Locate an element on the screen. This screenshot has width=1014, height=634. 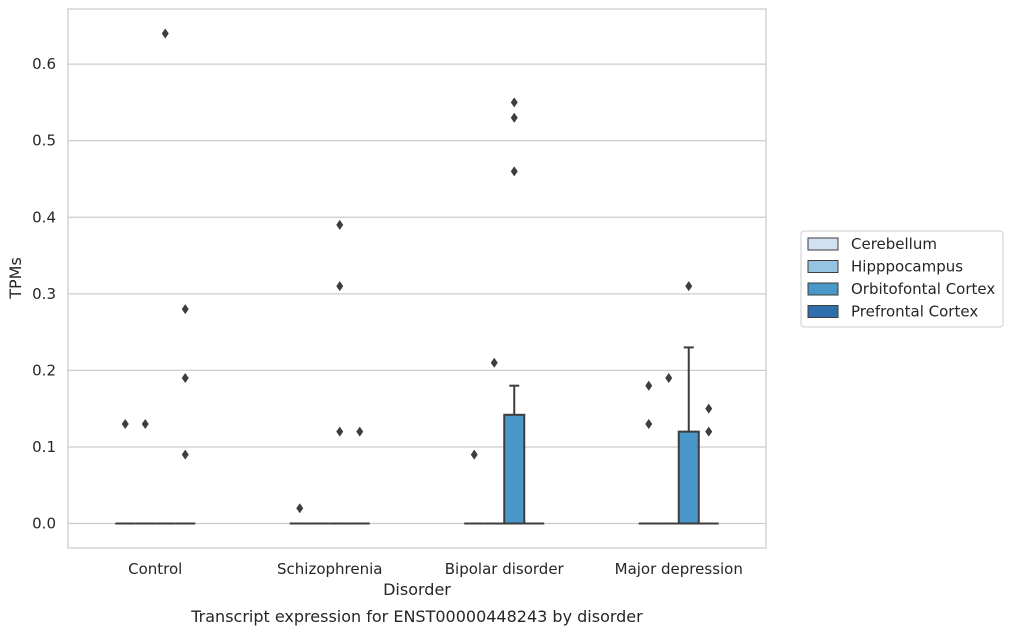
y-tick-label: 0.3 is located at coordinates (44, 294).